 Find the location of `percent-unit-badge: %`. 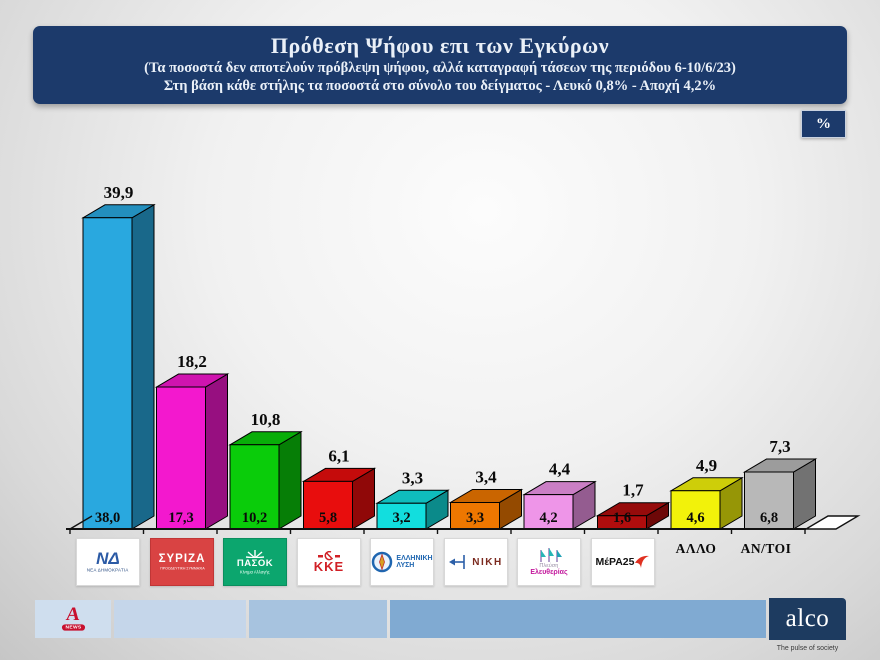

percent-unit-badge: % is located at coordinates (823, 124).